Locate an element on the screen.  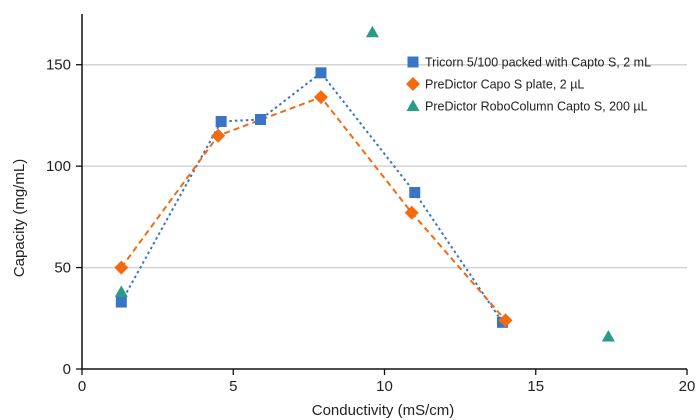
legend-label-2: PreDictor Capo S plate, 2 µL is located at coordinates (504, 85).